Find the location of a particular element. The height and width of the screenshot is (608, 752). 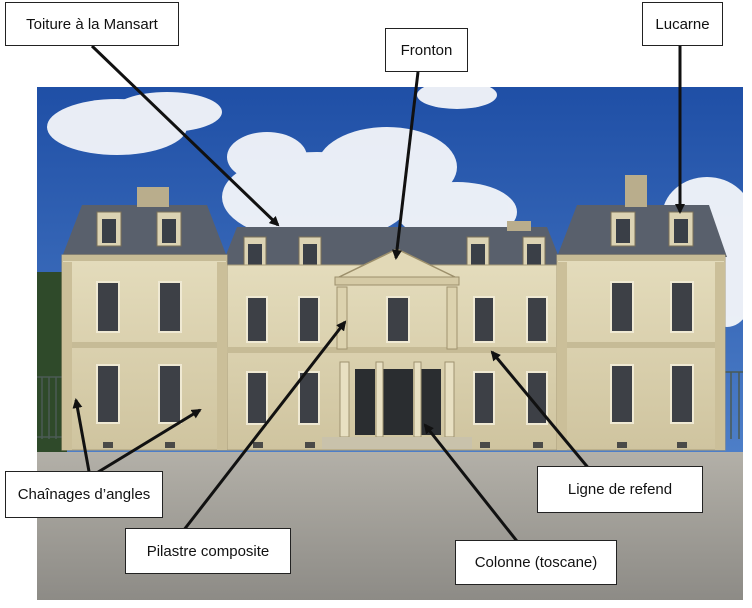

label-colonne: Colonne (toscane) is located at coordinates (536, 562).